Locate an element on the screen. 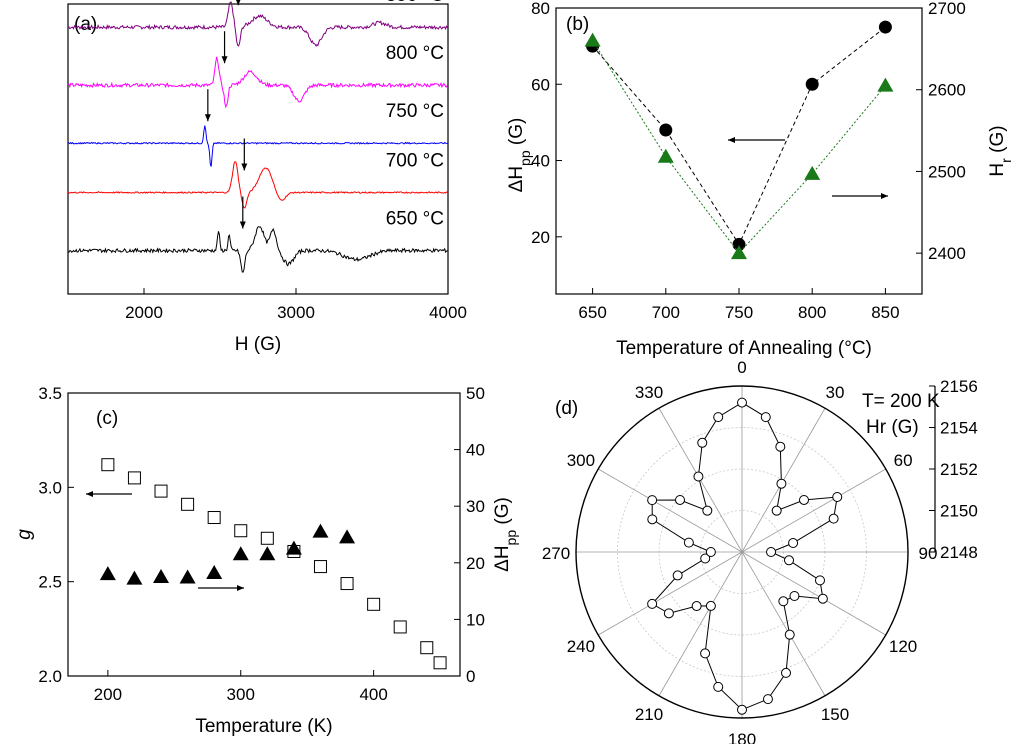  resonance-arrow-850-head is located at coordinates (238, 3).